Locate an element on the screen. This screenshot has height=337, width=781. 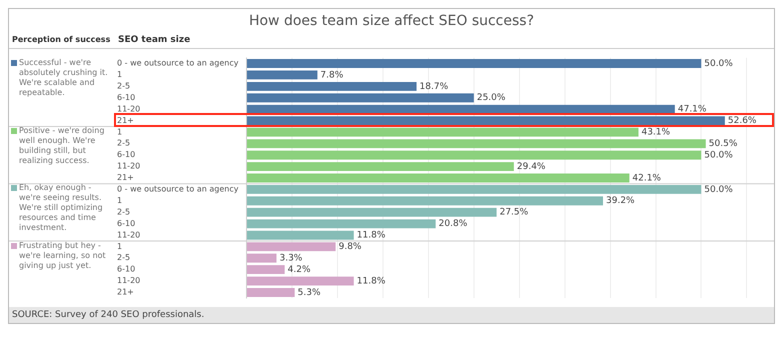
data-label: 50.5% is located at coordinates (723, 144).